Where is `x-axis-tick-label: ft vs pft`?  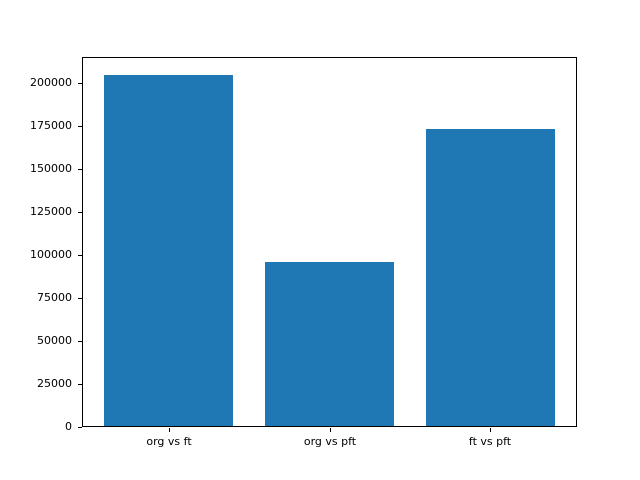 x-axis-tick-label: ft vs pft is located at coordinates (490, 441).